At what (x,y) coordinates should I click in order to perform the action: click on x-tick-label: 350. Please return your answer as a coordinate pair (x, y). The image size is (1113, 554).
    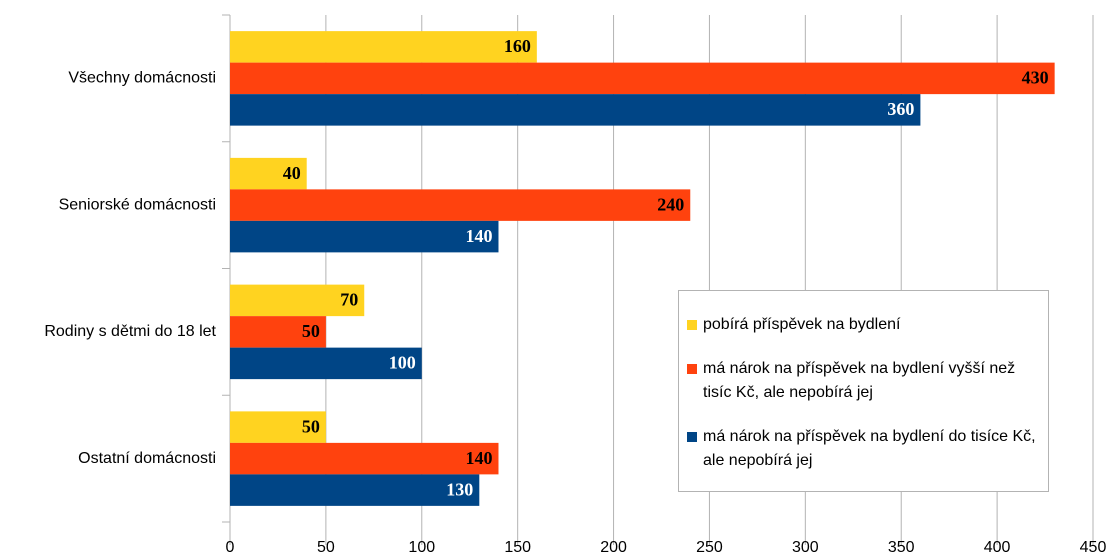
    Looking at the image, I should click on (901, 546).